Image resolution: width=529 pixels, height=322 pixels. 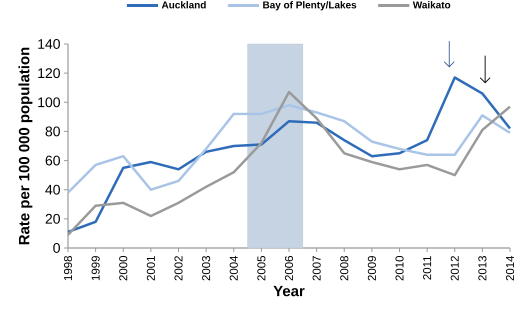 What do you see at coordinates (482, 268) in the screenshot?
I see `x-tick-label: 2013` at bounding box center [482, 268].